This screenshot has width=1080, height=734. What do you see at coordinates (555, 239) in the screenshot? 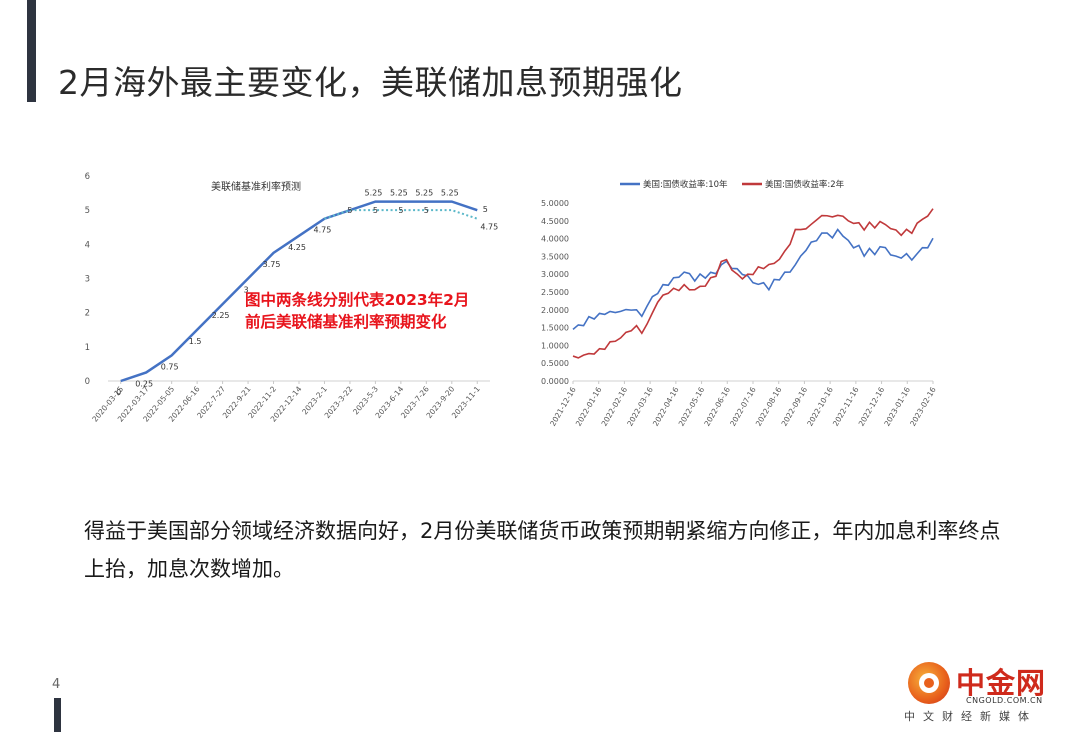
I see `y-tick-label: 4.0000` at bounding box center [555, 239].